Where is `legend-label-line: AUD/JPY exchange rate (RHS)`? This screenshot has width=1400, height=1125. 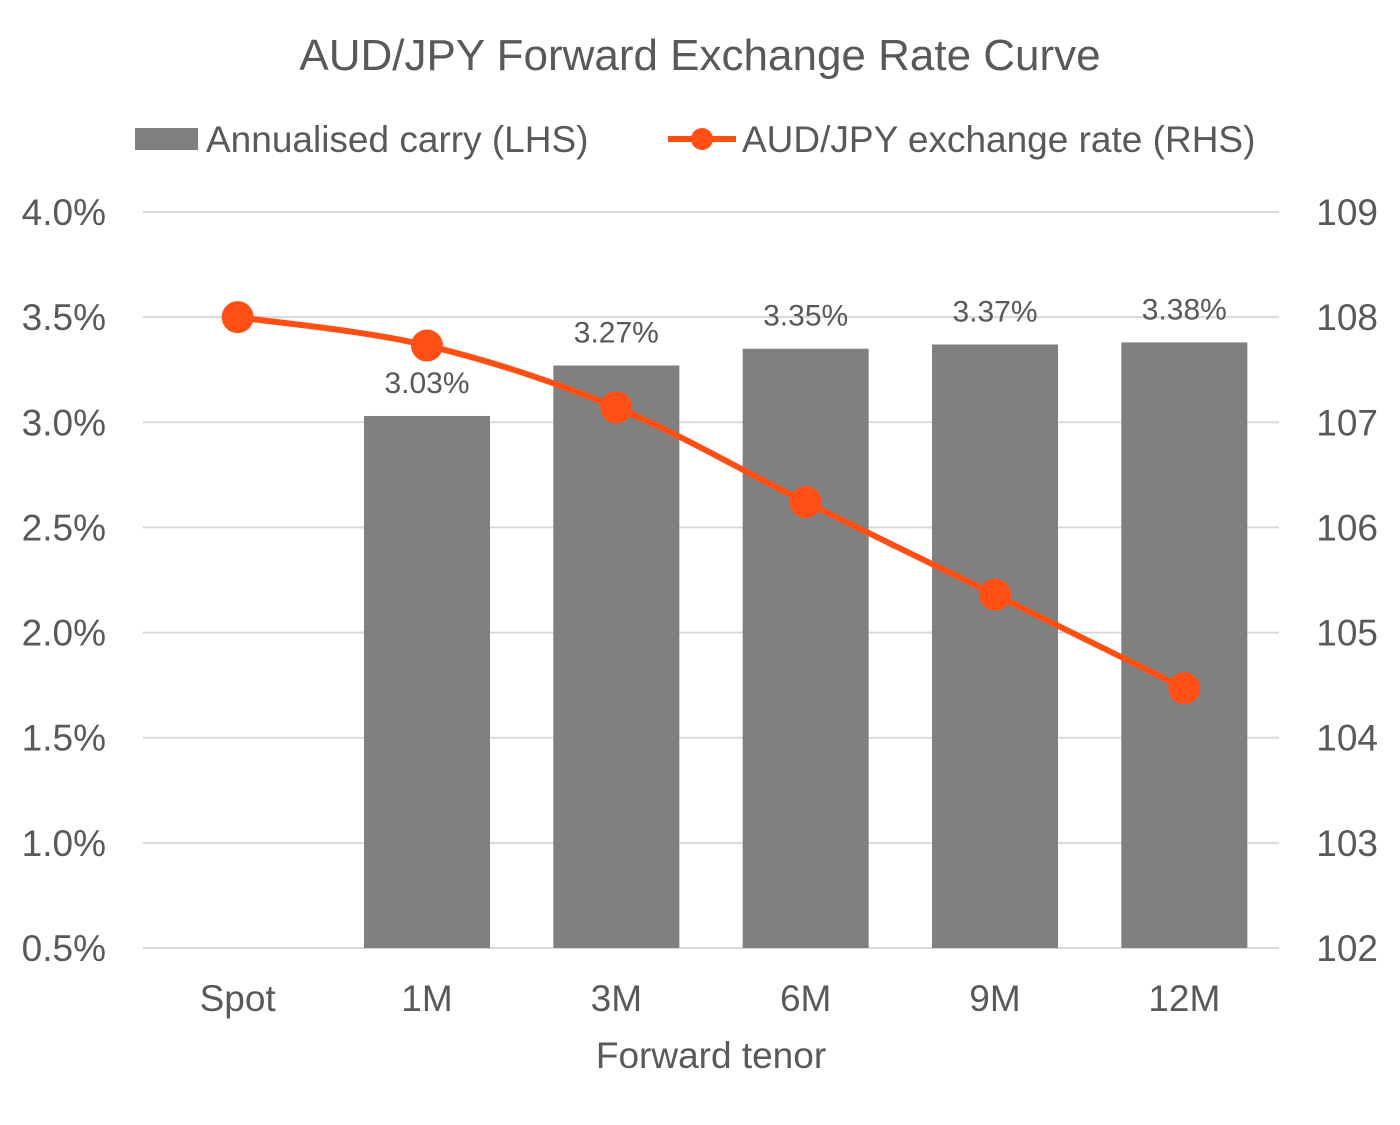 legend-label-line: AUD/JPY exchange rate (RHS) is located at coordinates (998, 139).